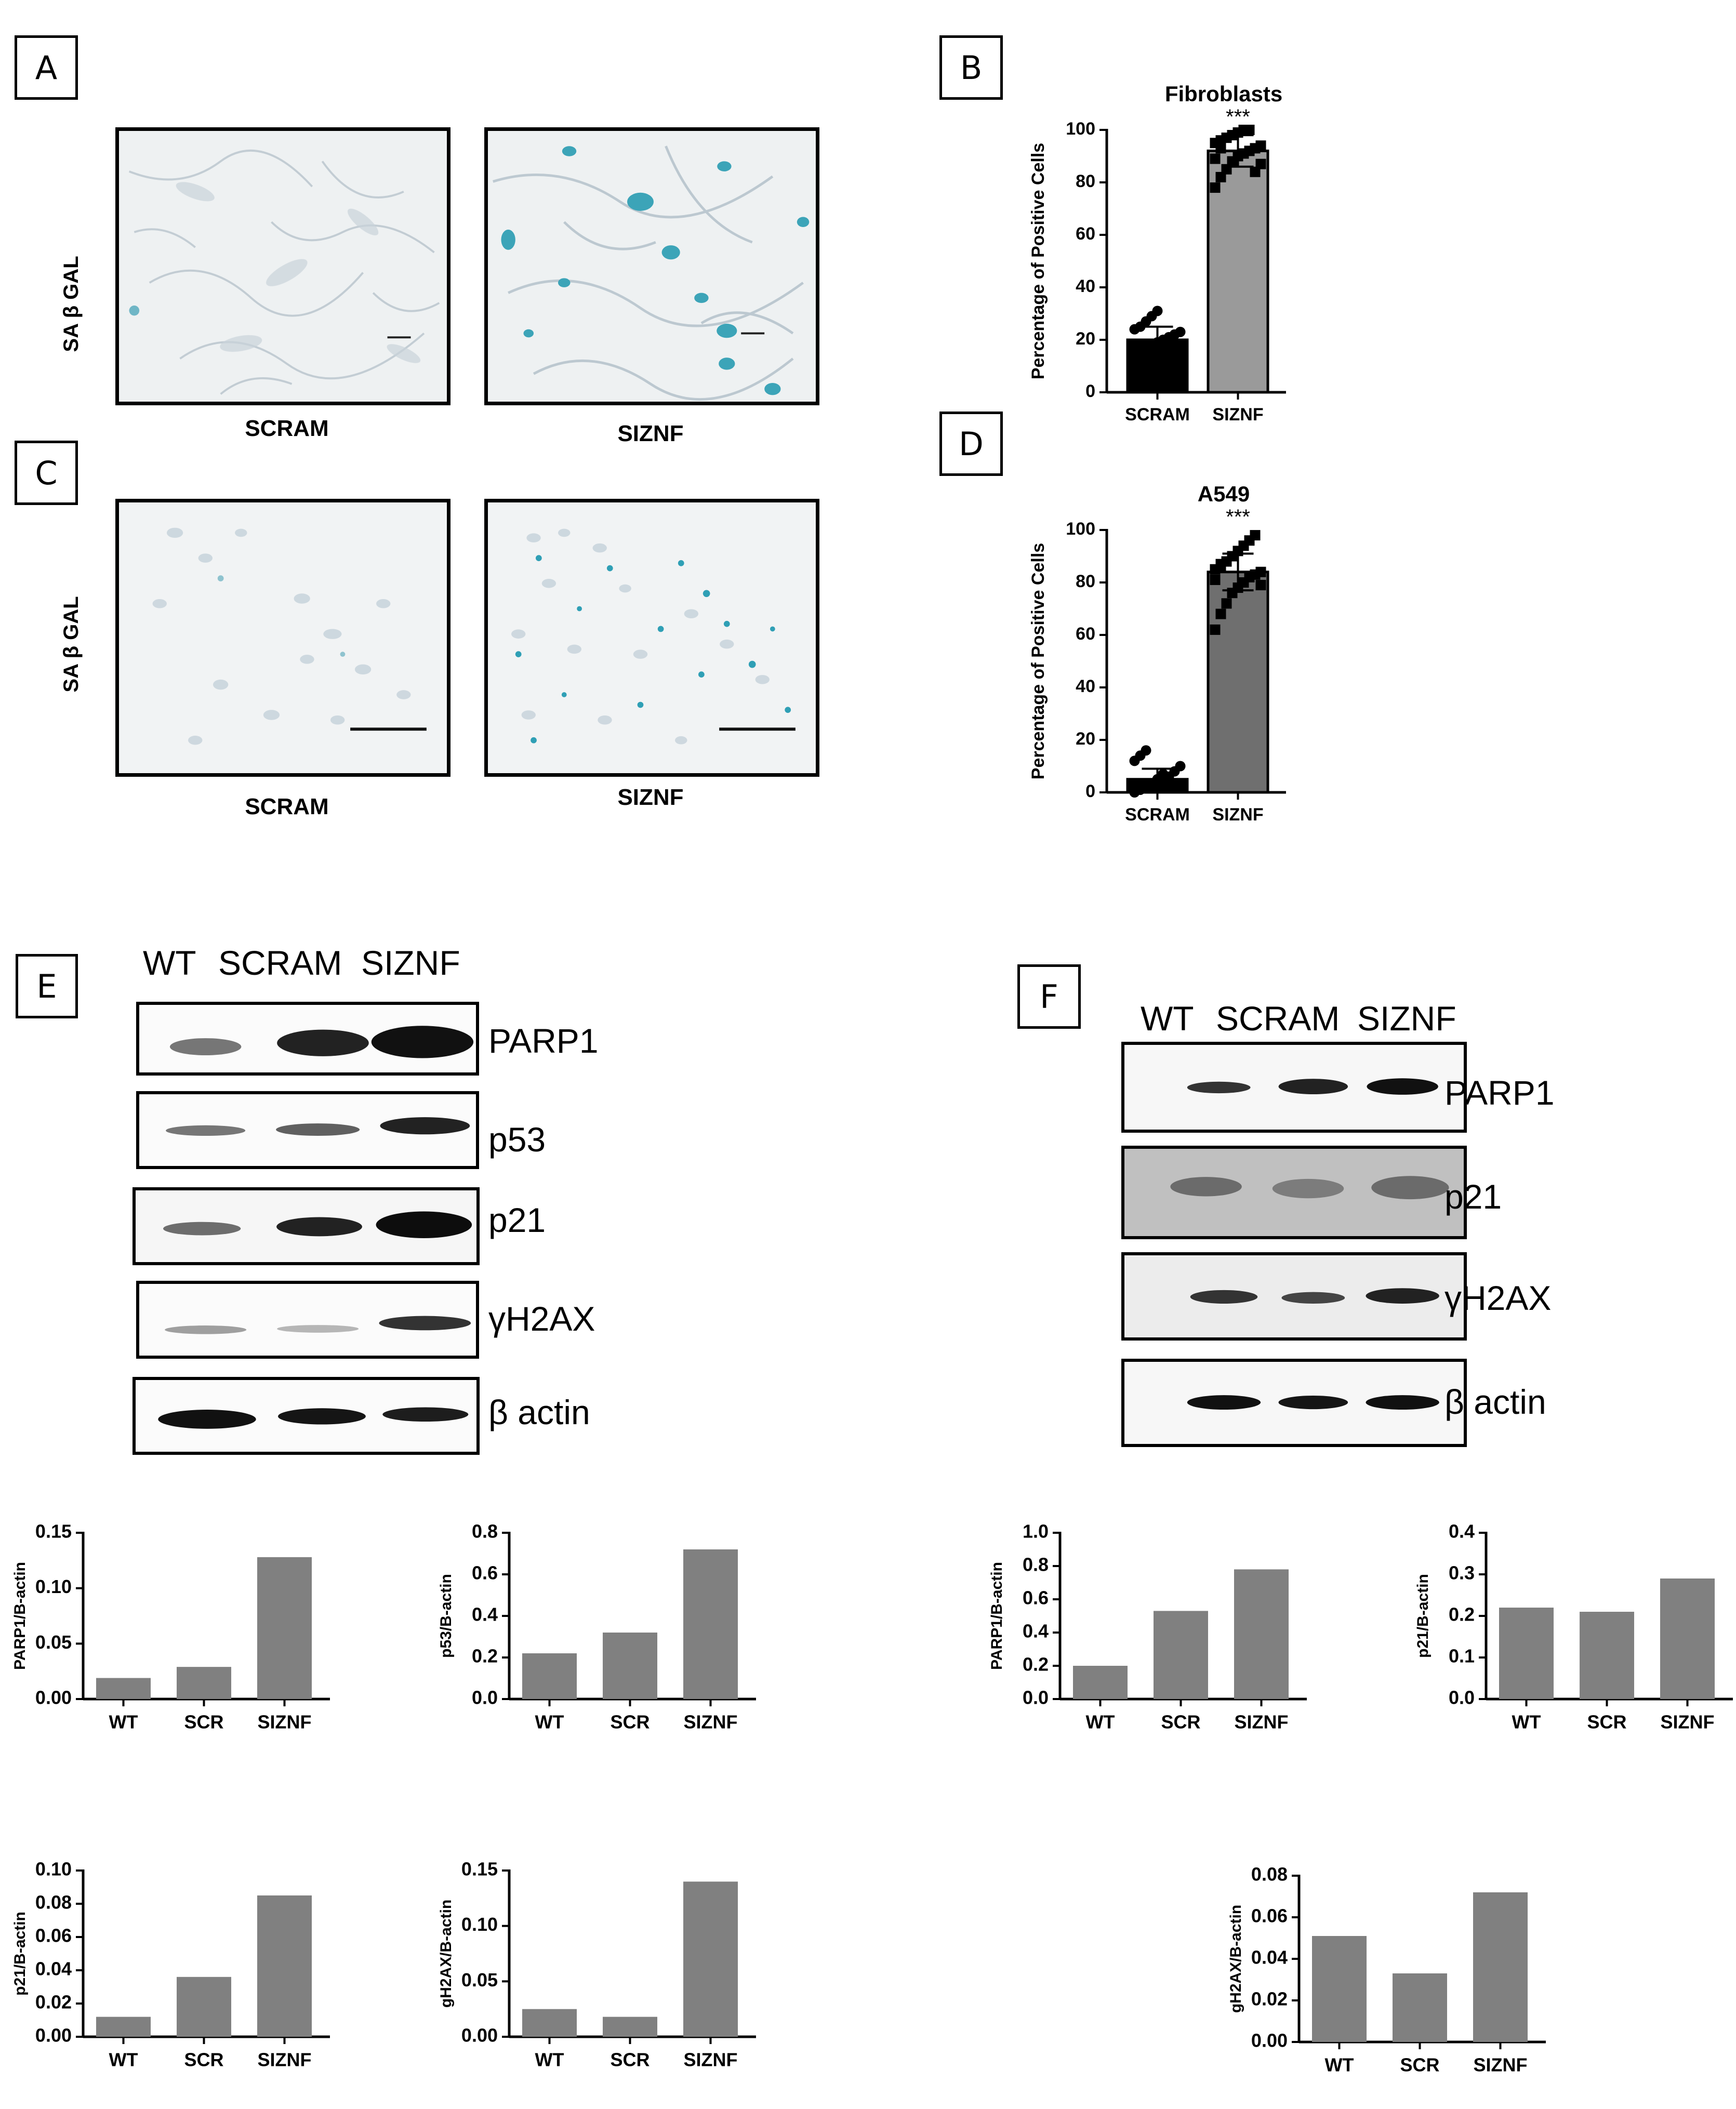 The image size is (1736, 2109). What do you see at coordinates (1167, 1018) in the screenshot?
I see `lane-label-f-wt: WT` at bounding box center [1167, 1018].